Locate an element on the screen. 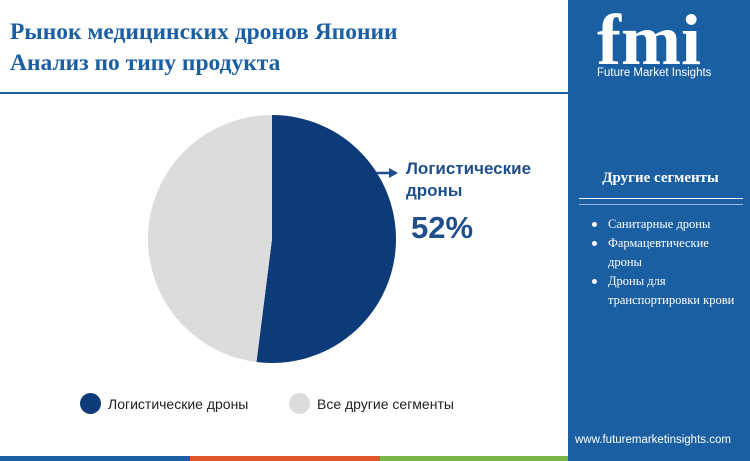  fmi-logo: fmi is located at coordinates (655, 41).